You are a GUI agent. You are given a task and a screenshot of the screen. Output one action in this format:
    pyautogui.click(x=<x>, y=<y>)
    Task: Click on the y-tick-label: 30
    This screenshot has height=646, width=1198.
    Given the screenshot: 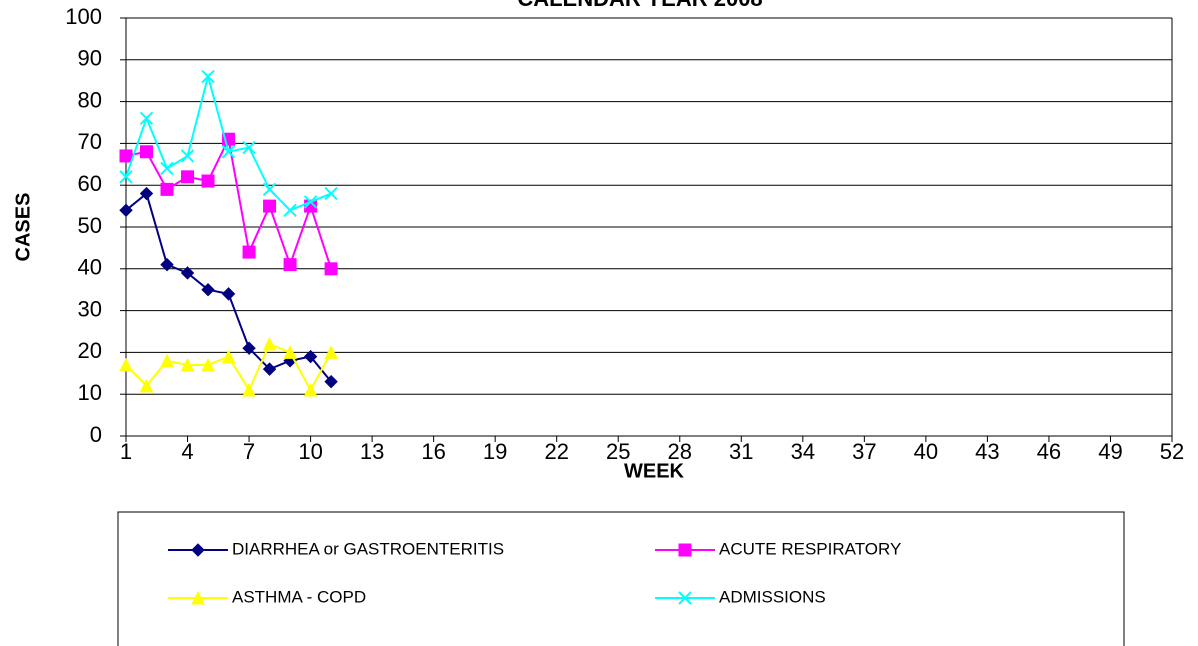 What is the action you would take?
    pyautogui.click(x=90, y=308)
    